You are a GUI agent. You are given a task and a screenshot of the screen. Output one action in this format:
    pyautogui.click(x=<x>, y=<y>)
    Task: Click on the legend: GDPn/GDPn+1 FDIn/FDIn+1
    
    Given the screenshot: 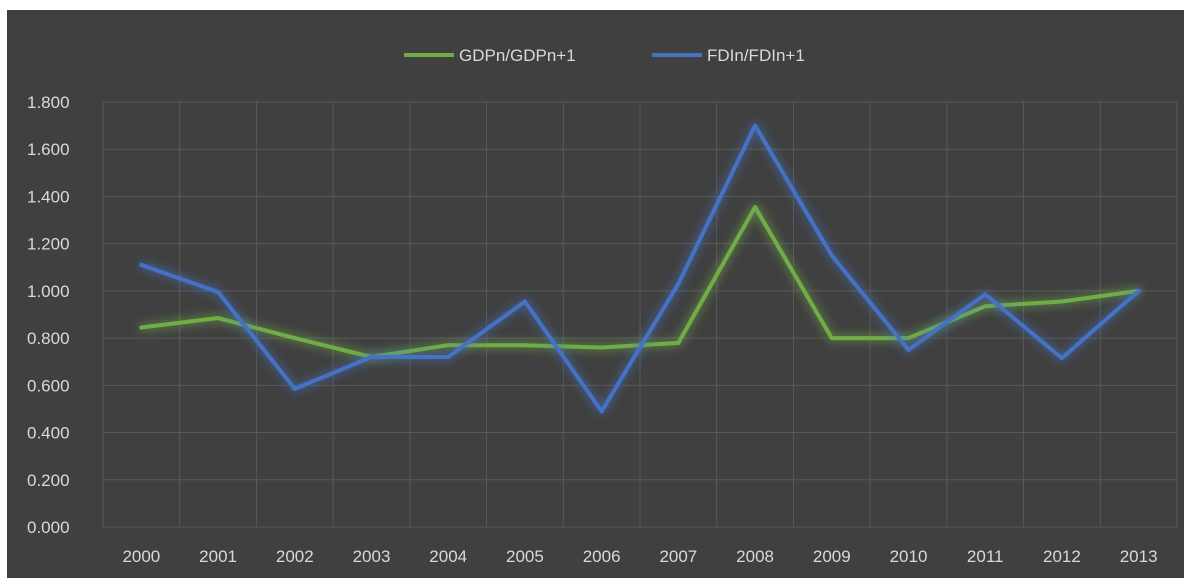 What is the action you would take?
    pyautogui.click(x=604, y=55)
    